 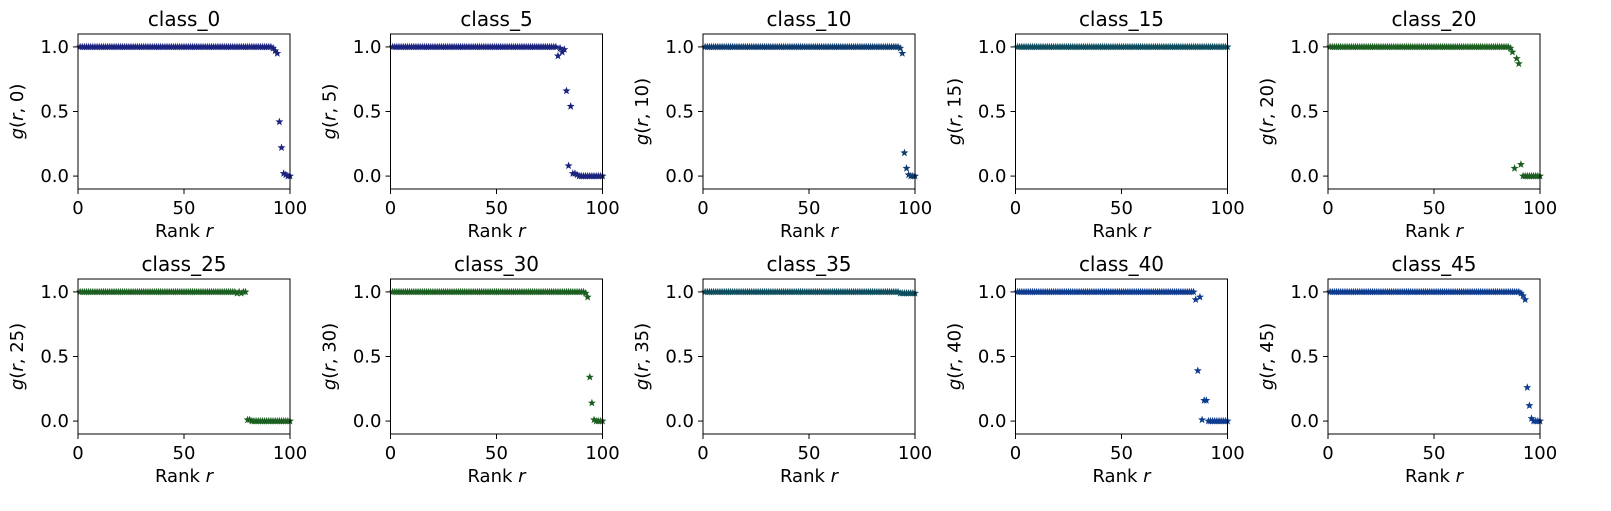 I want to click on subplot-class_20: class_20 0 50 100 0.0 0.5 1.0 Rank r g(r, 20), so click(x=1407, y=124).